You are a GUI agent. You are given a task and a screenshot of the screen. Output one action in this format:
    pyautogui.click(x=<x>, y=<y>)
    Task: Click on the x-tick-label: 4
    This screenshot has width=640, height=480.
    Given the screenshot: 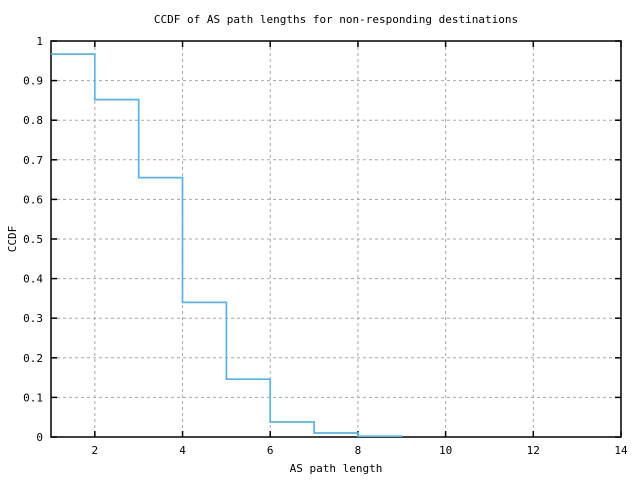 What is the action you would take?
    pyautogui.click(x=182, y=450)
    